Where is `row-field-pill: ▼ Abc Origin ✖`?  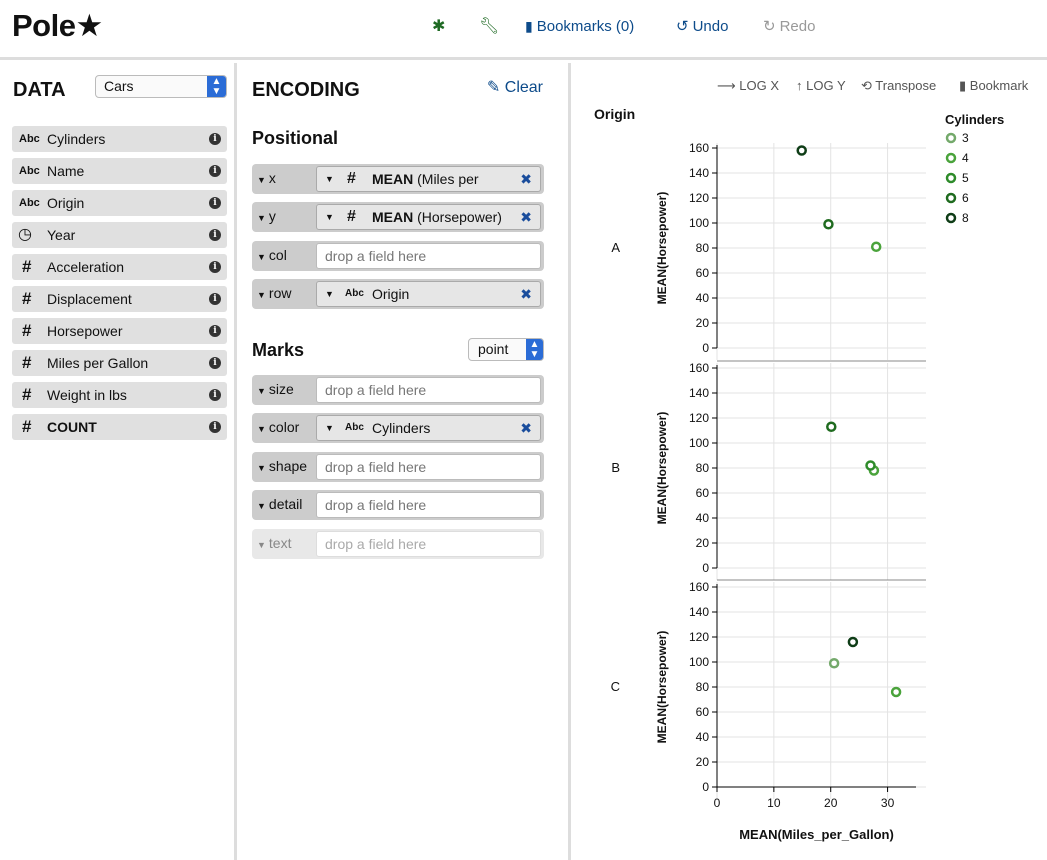
row-field-pill: ▼ Abc Origin ✖ is located at coordinates (428, 294).